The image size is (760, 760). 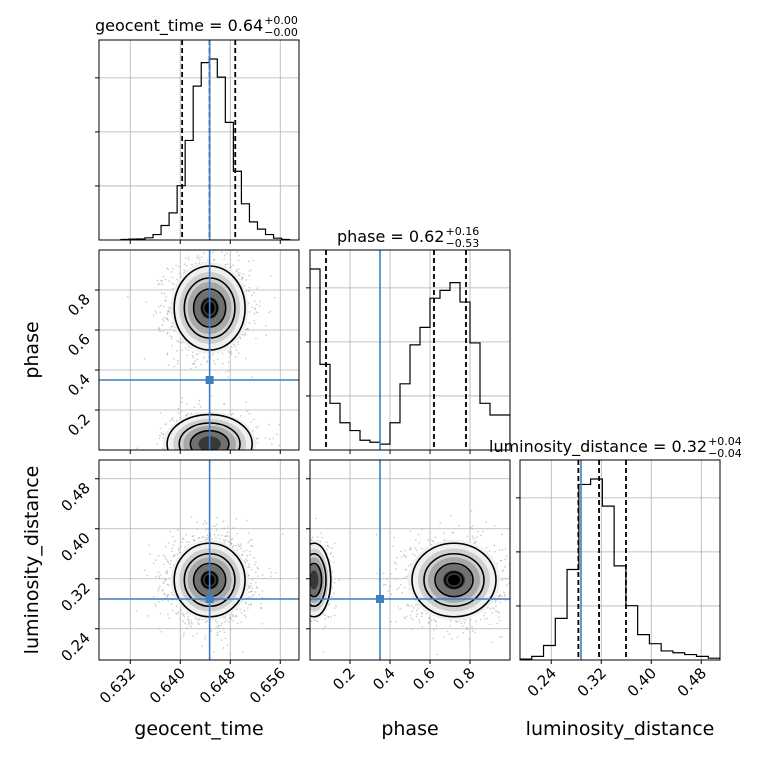 I want to click on truth-point, so click(x=209, y=599).